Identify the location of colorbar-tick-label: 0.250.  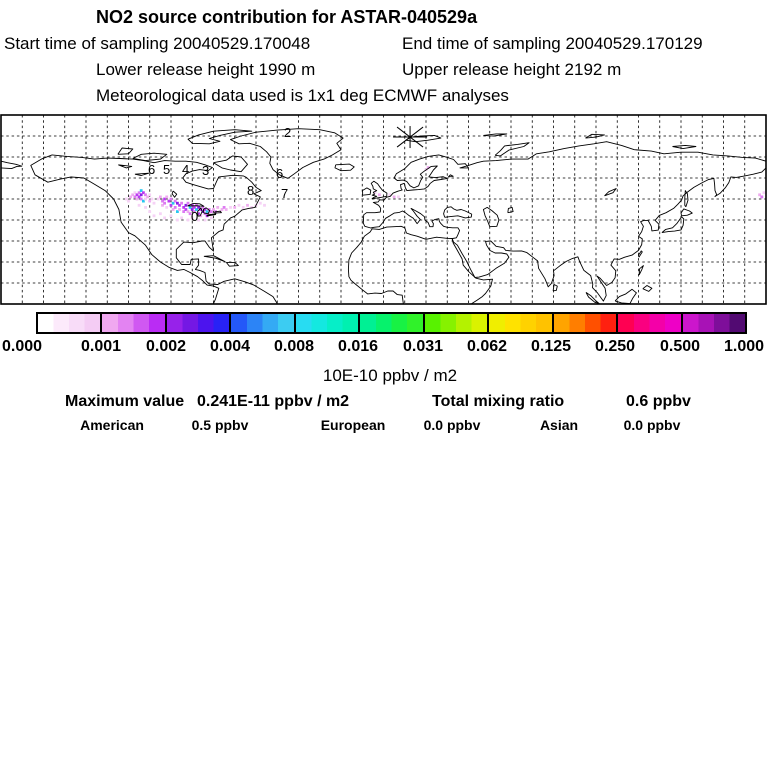
(615, 346).